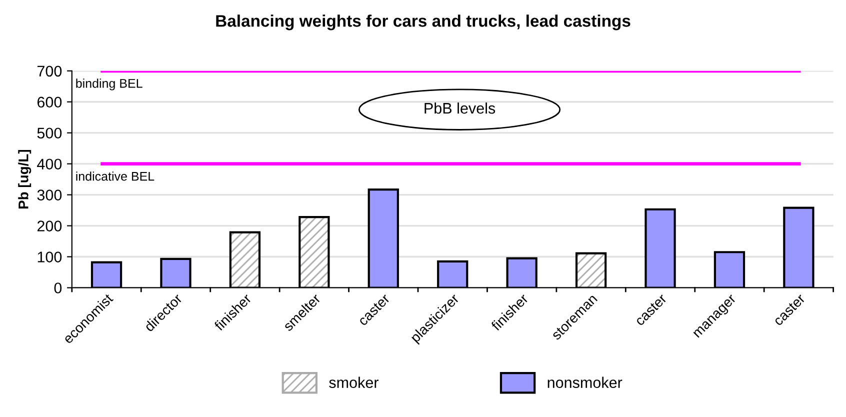 The height and width of the screenshot is (417, 846). Describe the element at coordinates (49, 102) in the screenshot. I see `y-tick-label: 600` at that location.